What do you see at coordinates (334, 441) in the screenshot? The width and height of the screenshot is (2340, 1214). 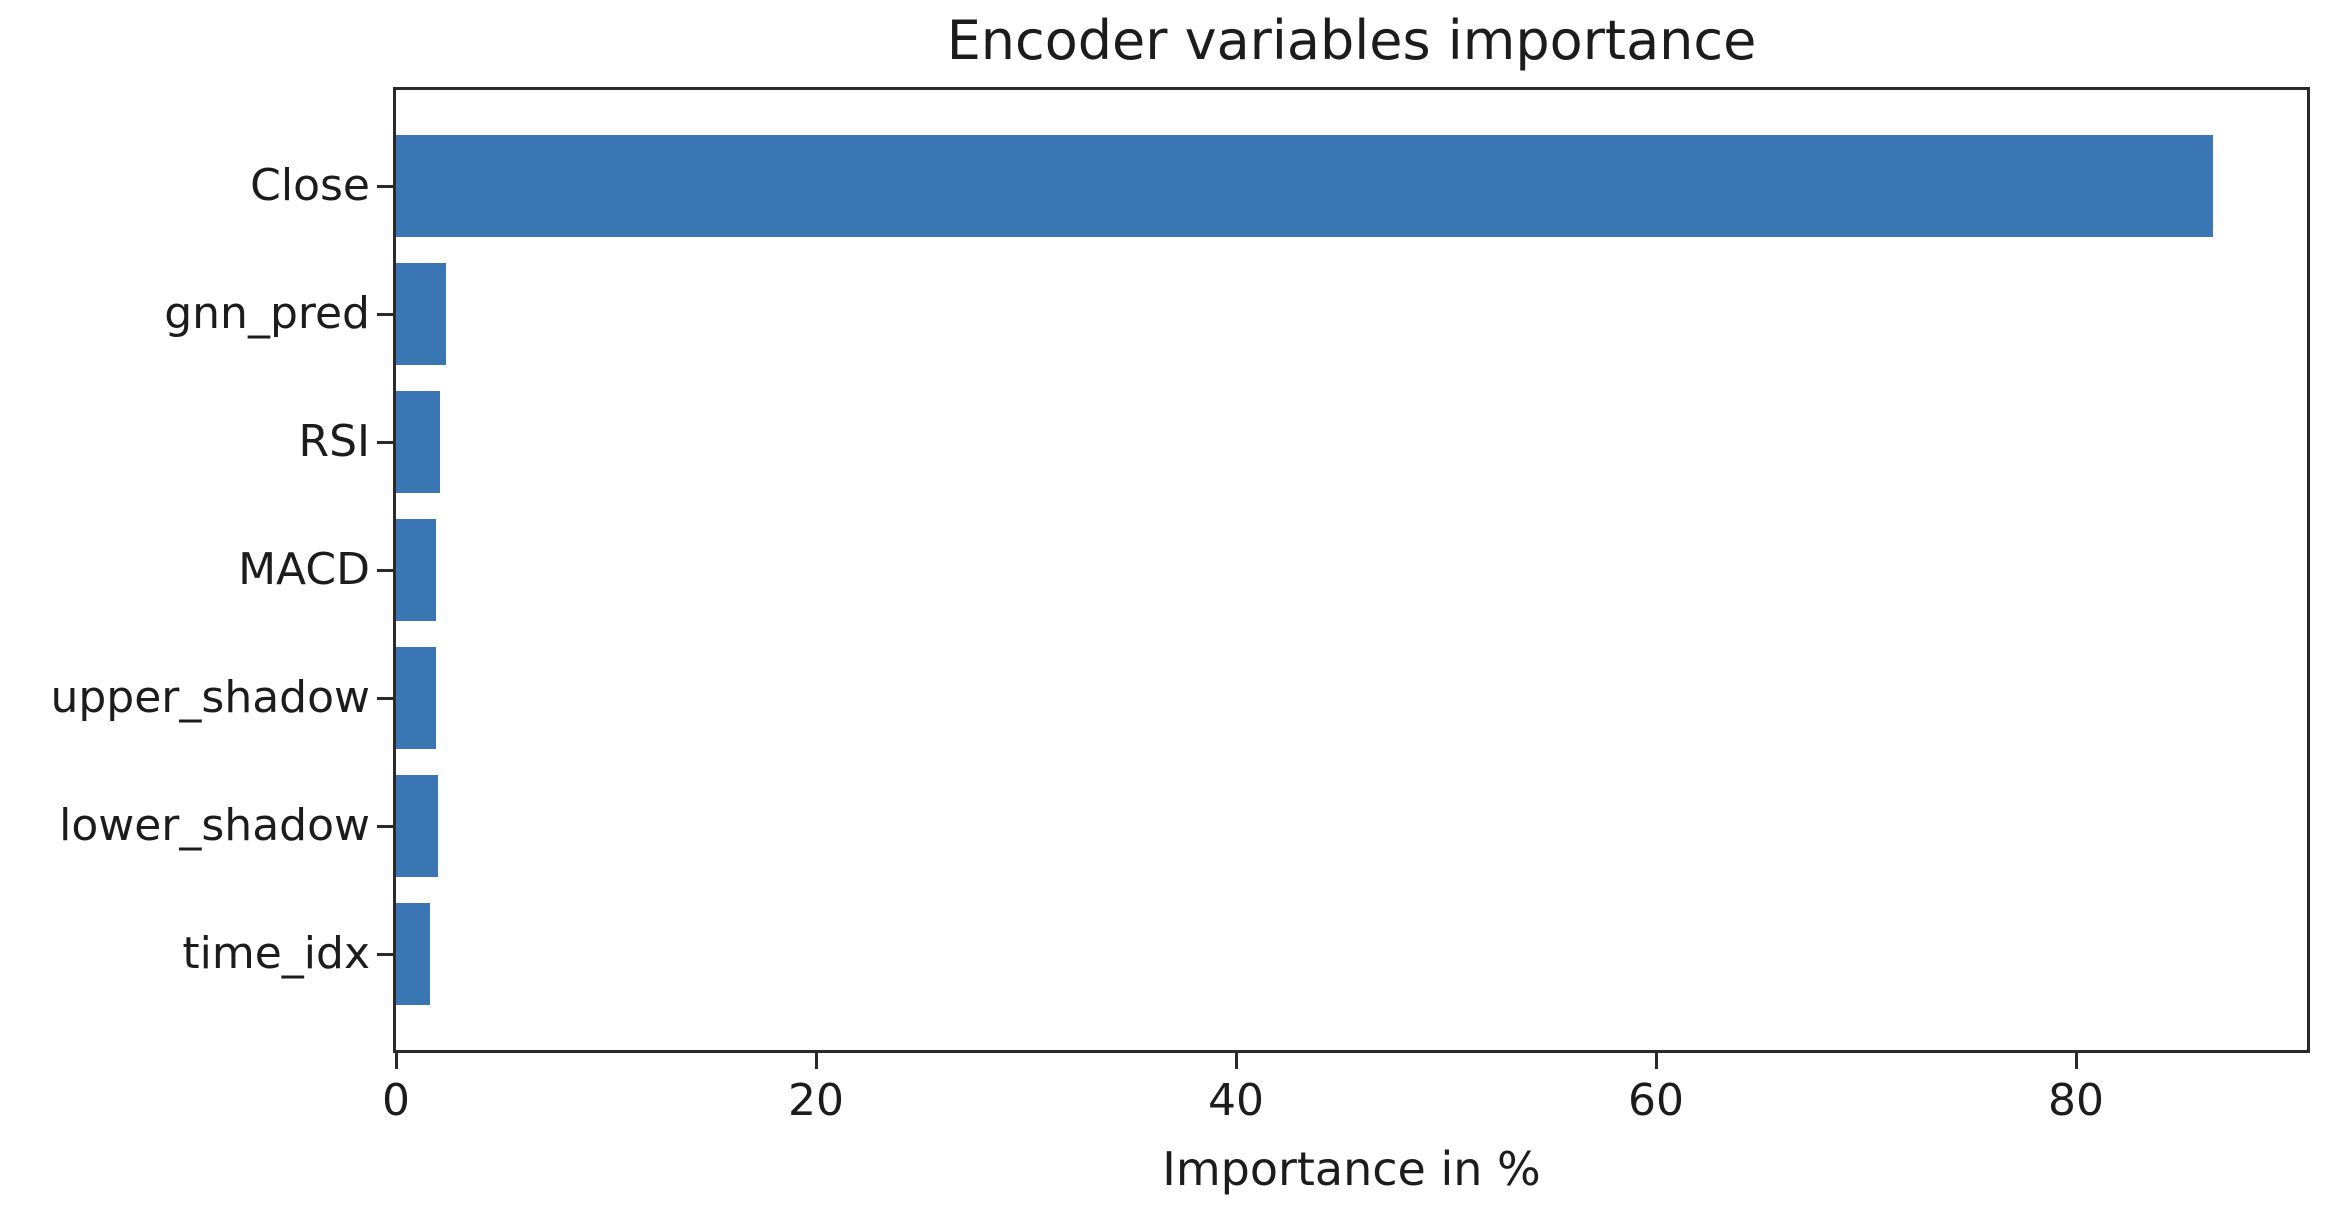 I see `y-tick-label-rsi: RSI` at bounding box center [334, 441].